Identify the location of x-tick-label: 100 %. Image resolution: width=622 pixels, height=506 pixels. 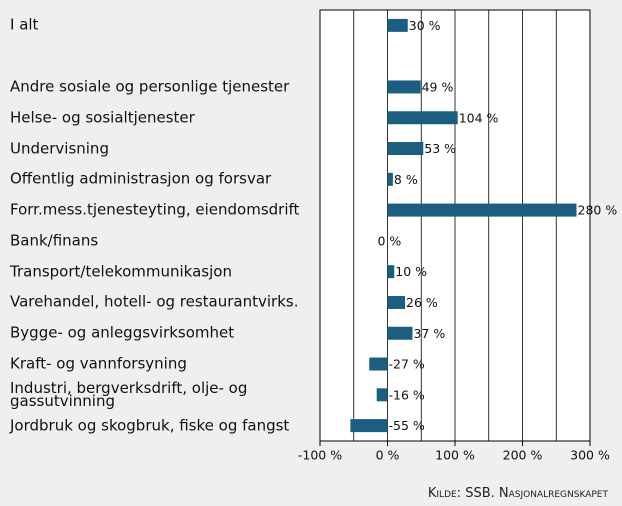
(455, 455).